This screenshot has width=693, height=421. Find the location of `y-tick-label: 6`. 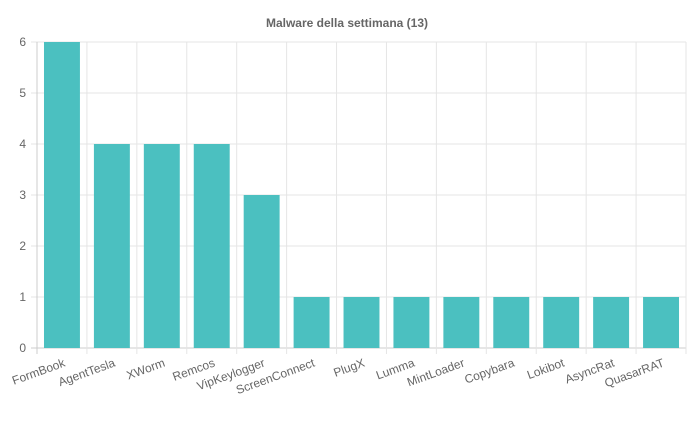

y-tick-label: 6 is located at coordinates (22, 42).